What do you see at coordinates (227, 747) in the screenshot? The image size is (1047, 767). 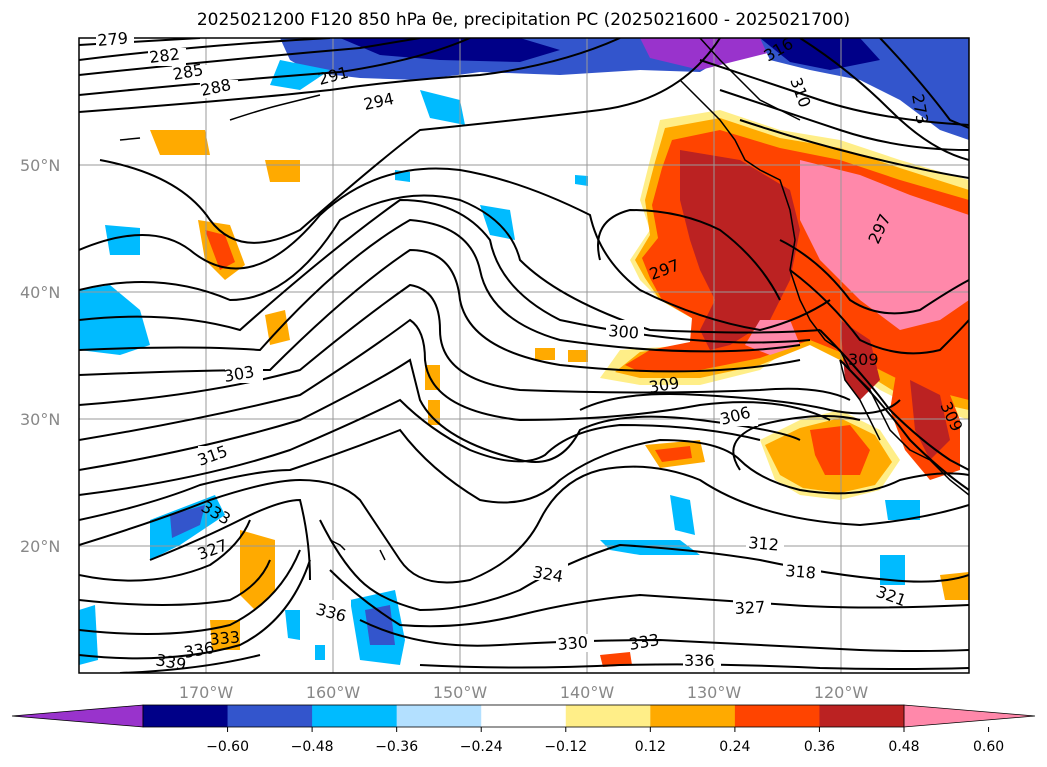 I see `colorbar-tick-label: −0.60` at bounding box center [227, 747].